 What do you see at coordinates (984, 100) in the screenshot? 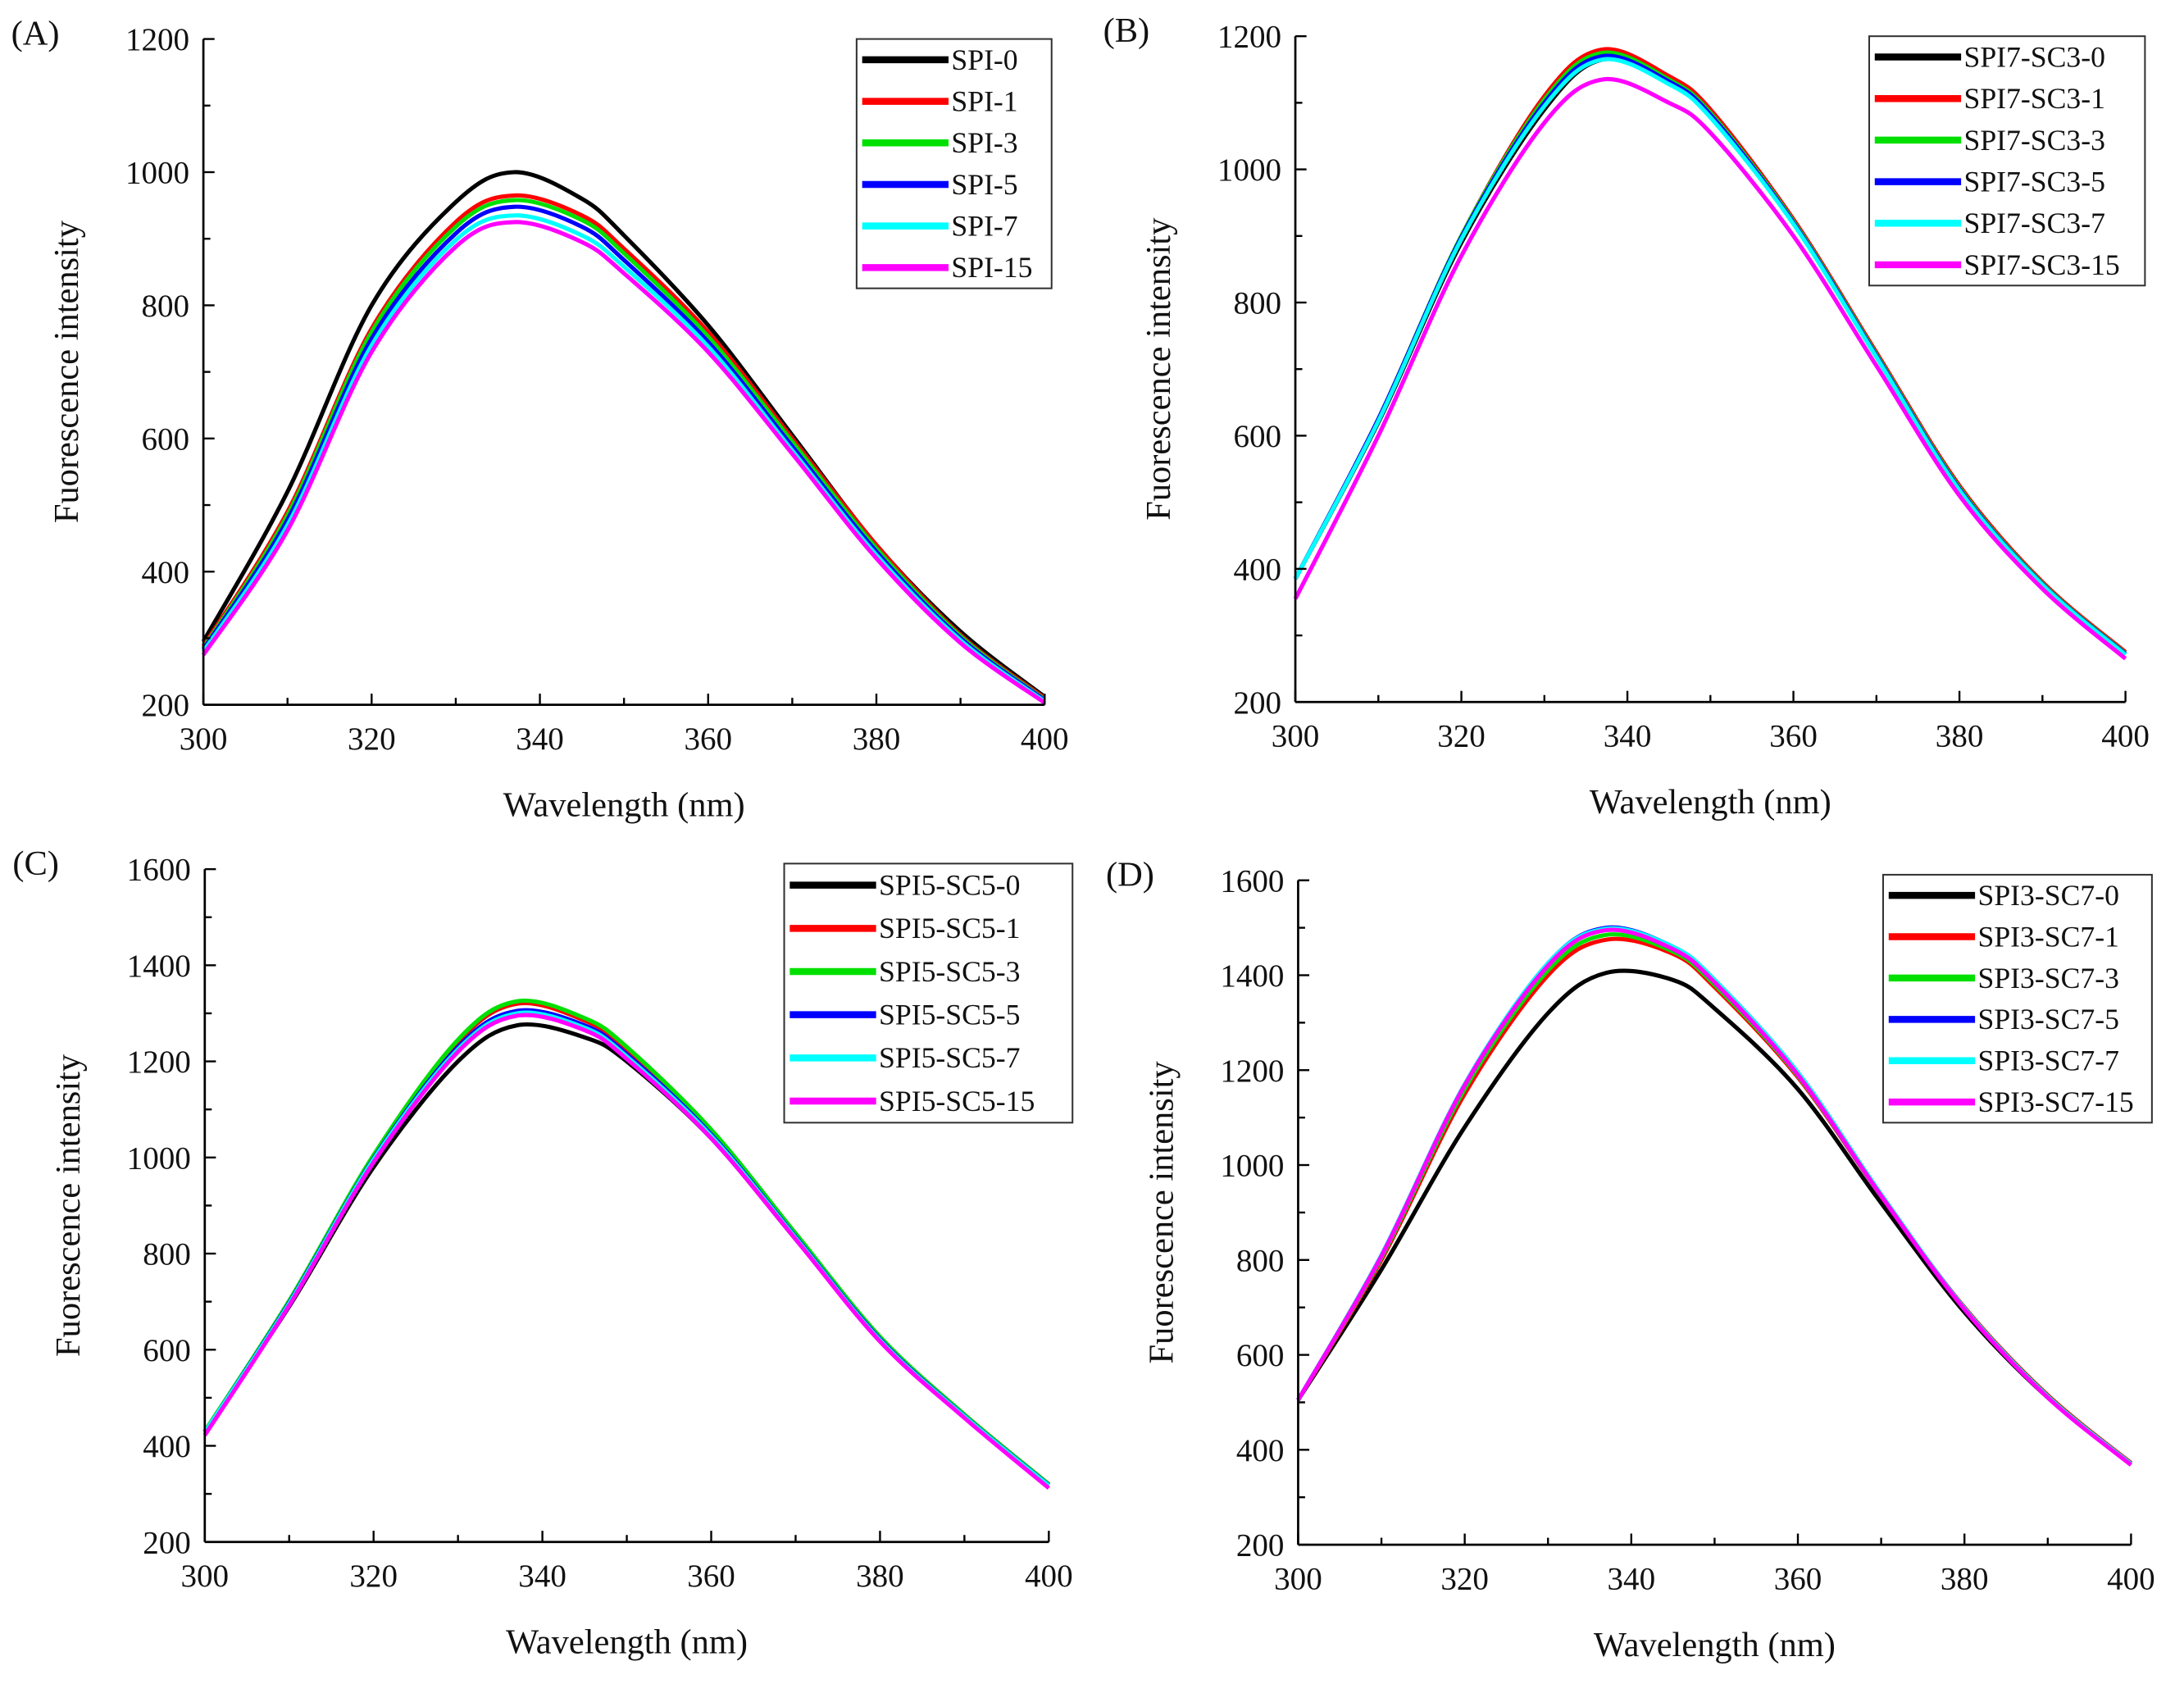
I see `legend-label: SPI-1` at bounding box center [984, 100].